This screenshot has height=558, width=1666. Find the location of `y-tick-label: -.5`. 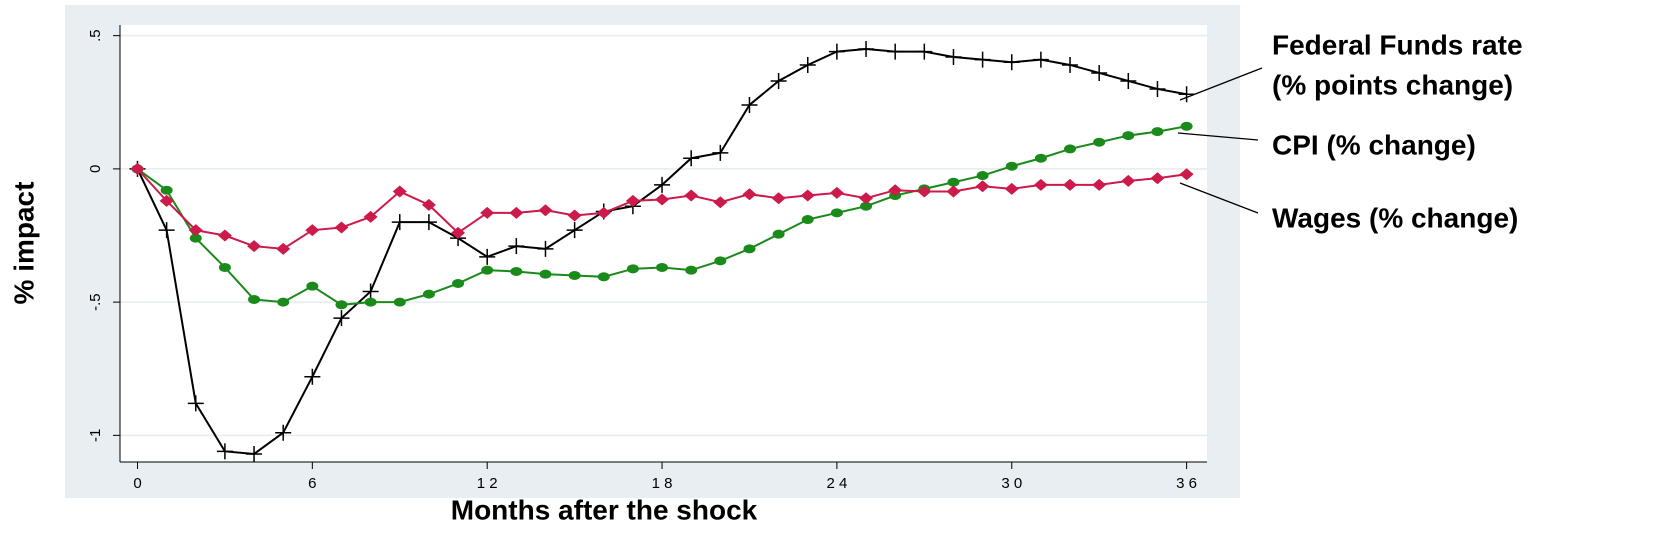

y-tick-label: -.5 is located at coordinates (95, 302).